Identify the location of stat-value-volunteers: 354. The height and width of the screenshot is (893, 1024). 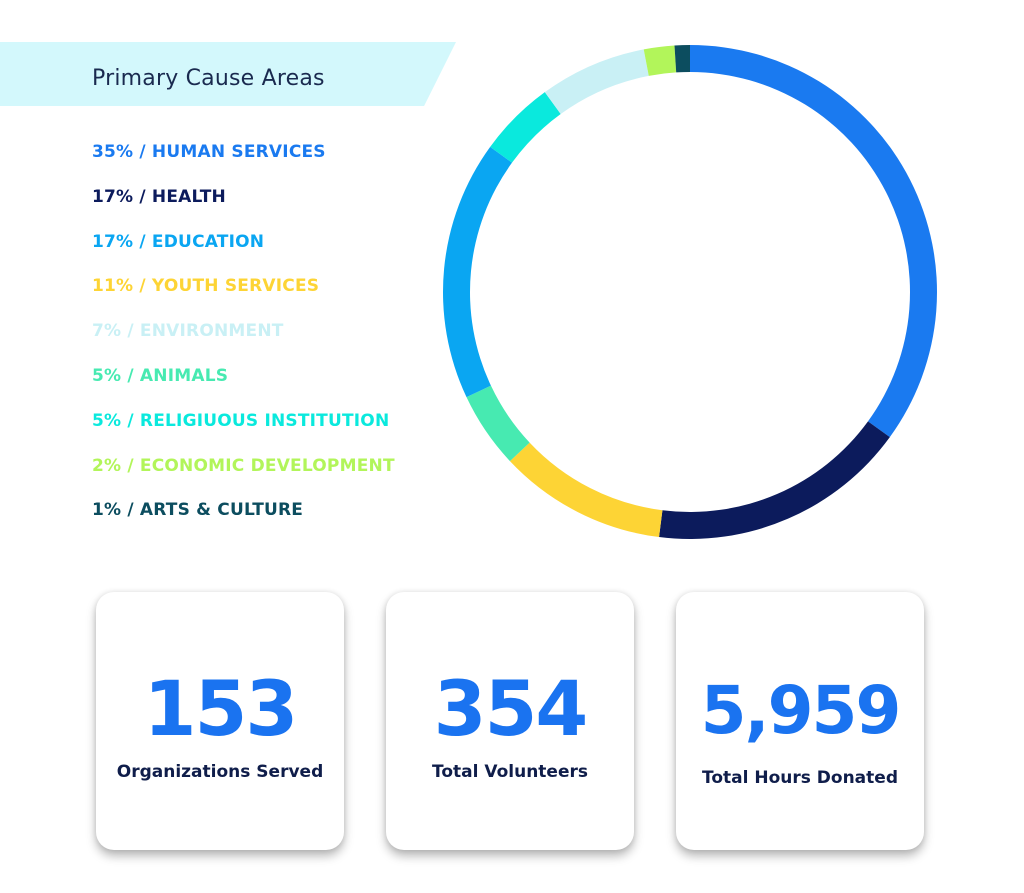
(511, 708).